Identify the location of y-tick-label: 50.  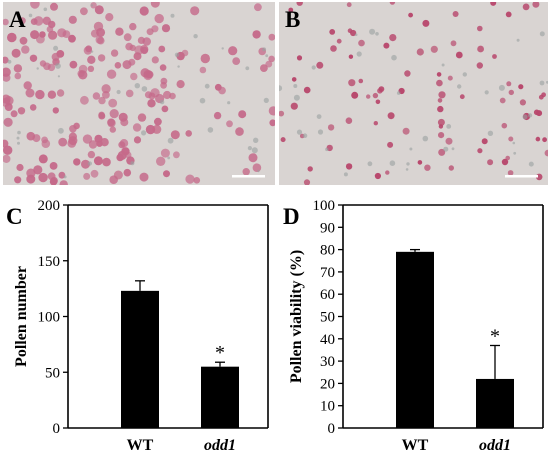
(52, 373).